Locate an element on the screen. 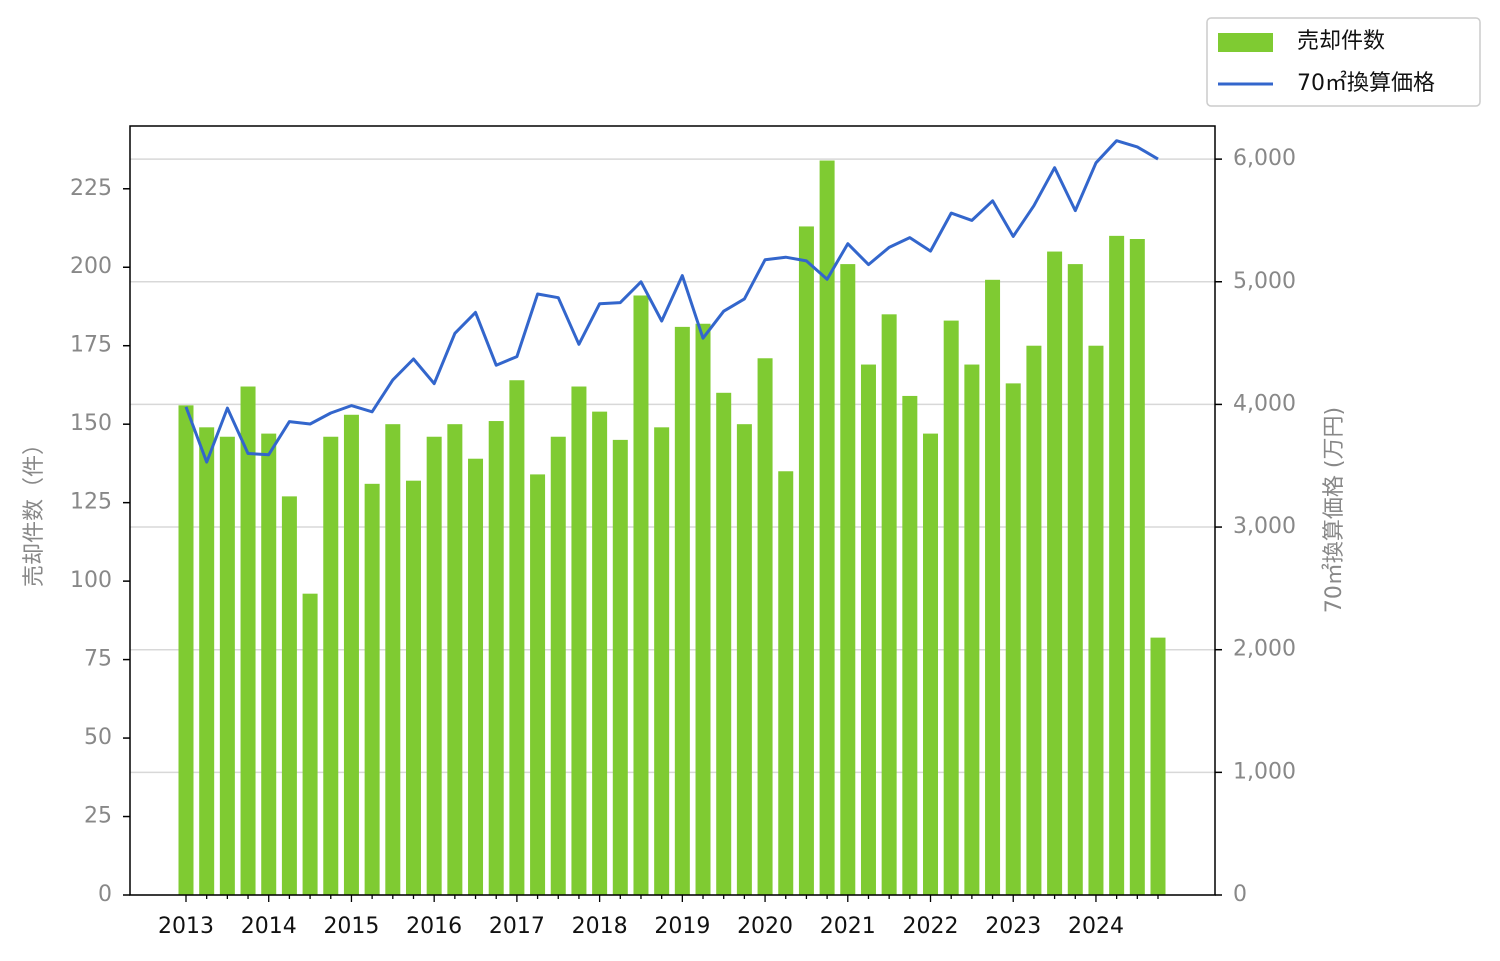  y2-tick-label: 4,000 is located at coordinates (1264, 403).